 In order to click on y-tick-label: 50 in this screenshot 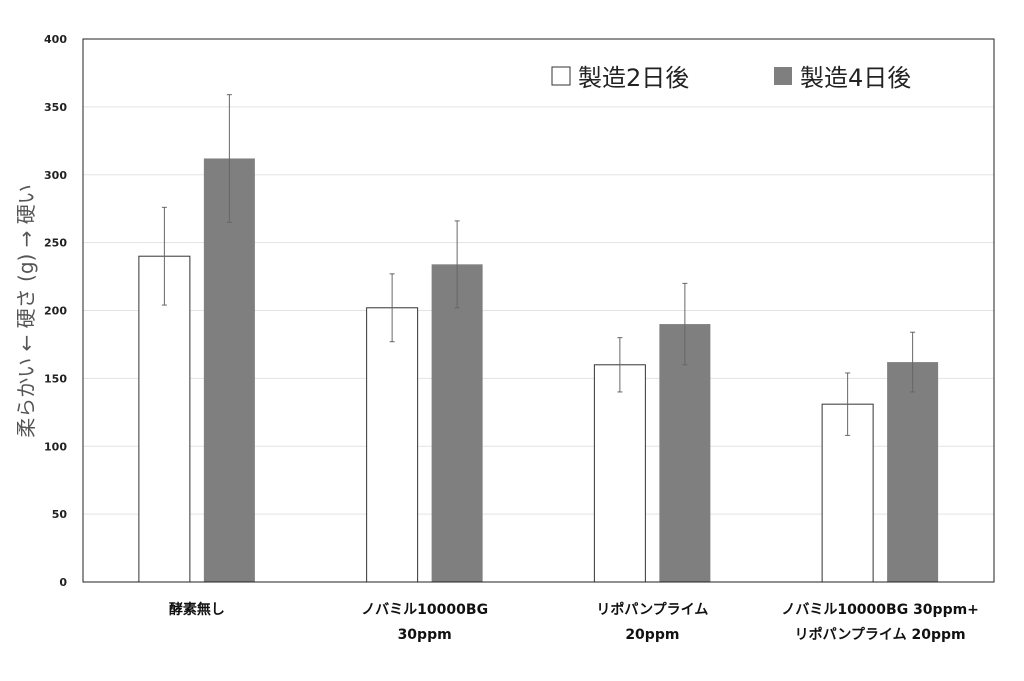, I will do `click(60, 514)`.